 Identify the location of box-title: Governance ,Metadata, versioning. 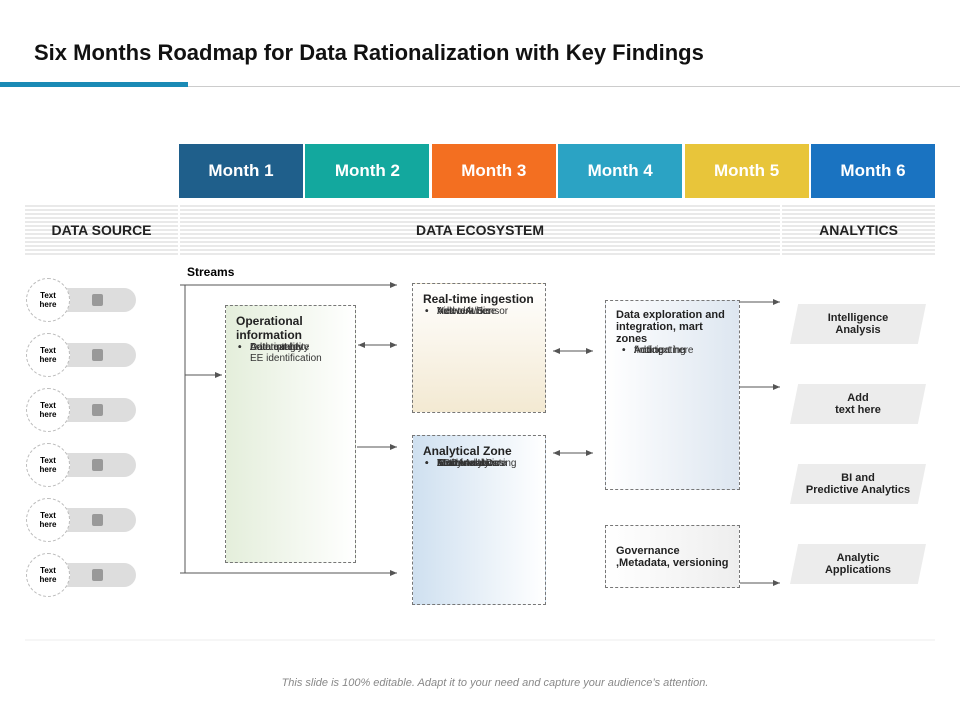
(672, 556).